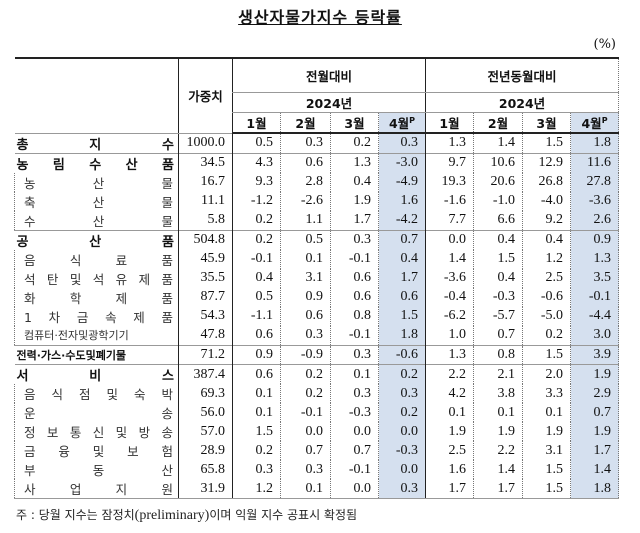  Describe the element at coordinates (595, 316) in the screenshot. I see `yoy-cell: -4.4` at that location.